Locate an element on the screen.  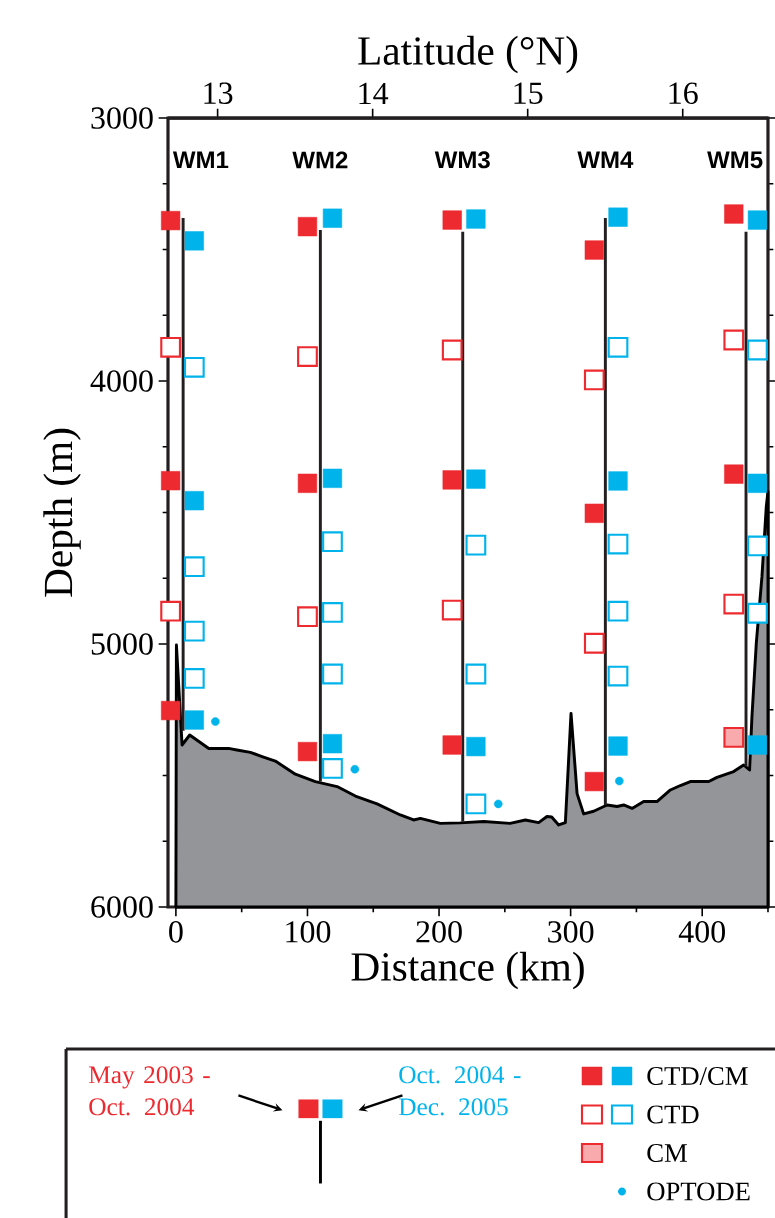
annotation: WM2 is located at coordinates (320, 160).